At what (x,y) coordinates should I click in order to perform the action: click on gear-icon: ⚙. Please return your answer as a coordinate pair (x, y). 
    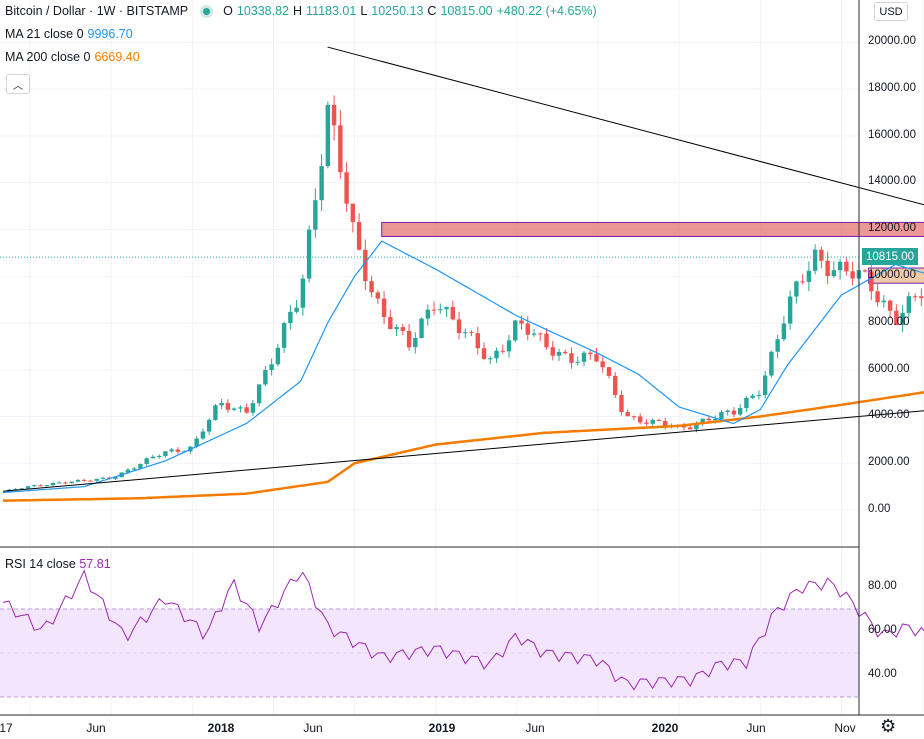
    Looking at the image, I should click on (888, 726).